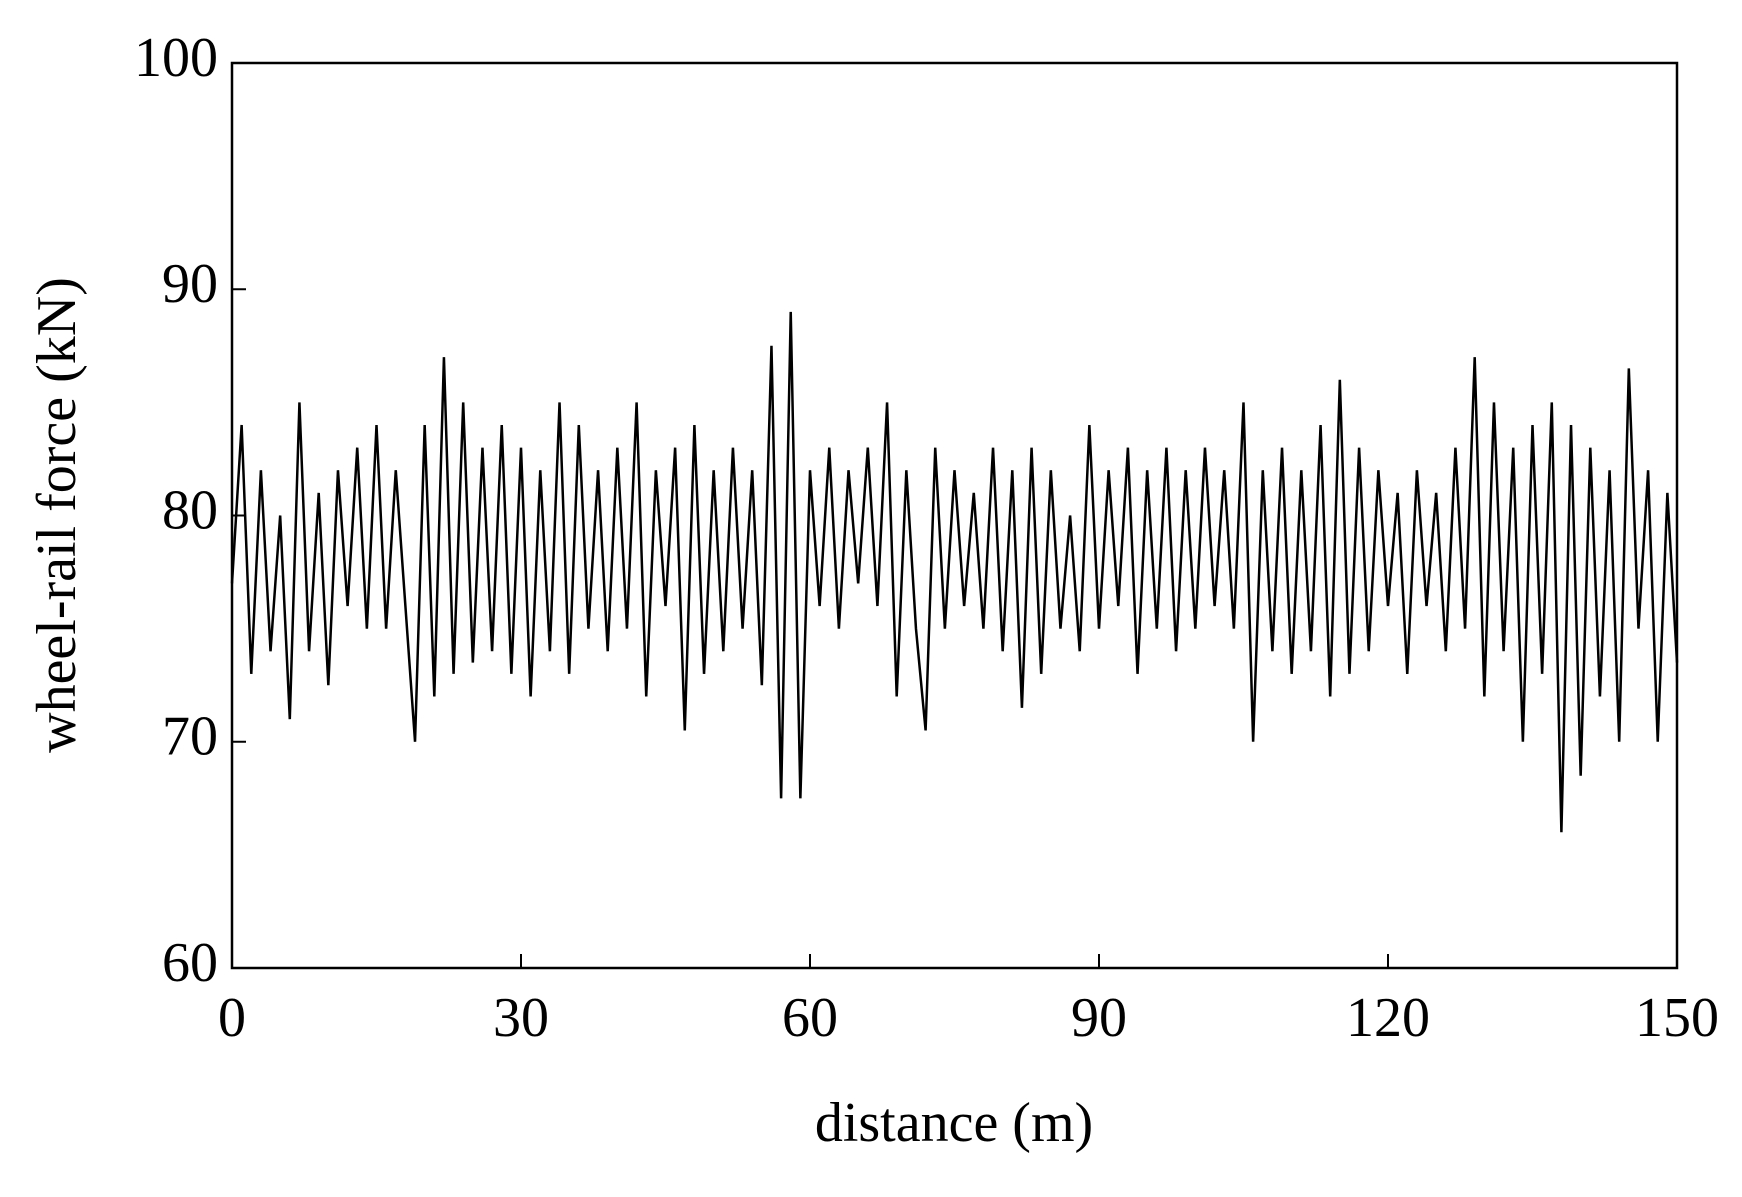  I want to click on x-tick-label: 150, so click(1677, 1018).